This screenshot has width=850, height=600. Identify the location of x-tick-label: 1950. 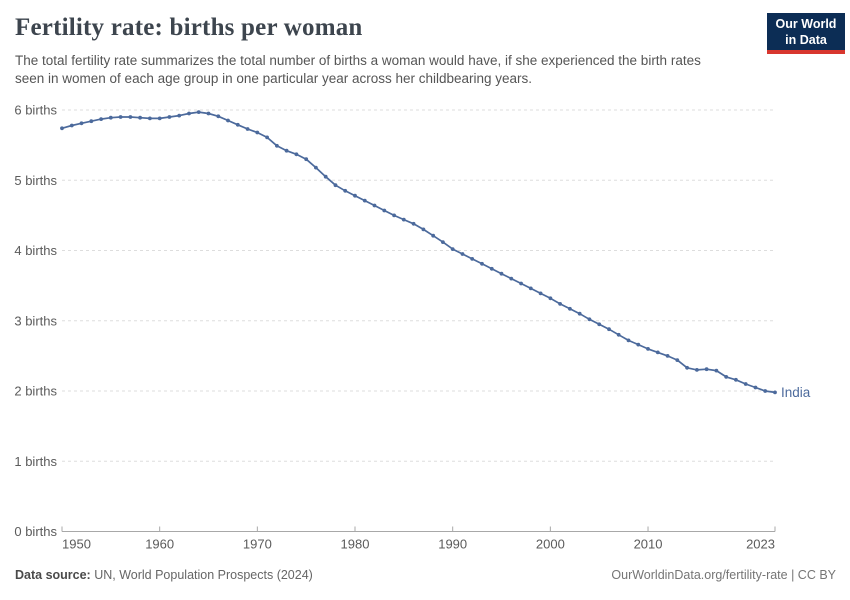
(76, 544).